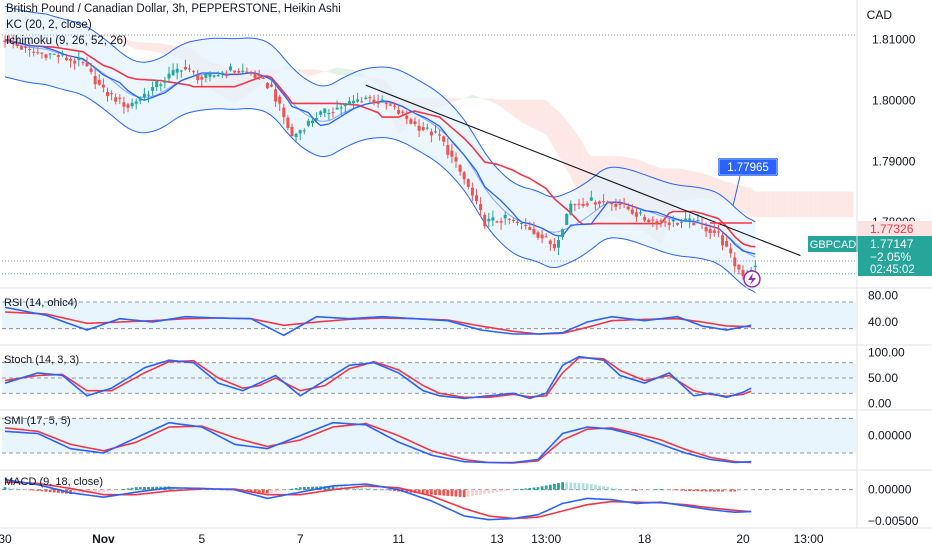 The image size is (932, 555). What do you see at coordinates (37, 421) in the screenshot?
I see `smi-indicator-label: SMI (17, 5, 5)` at bounding box center [37, 421].